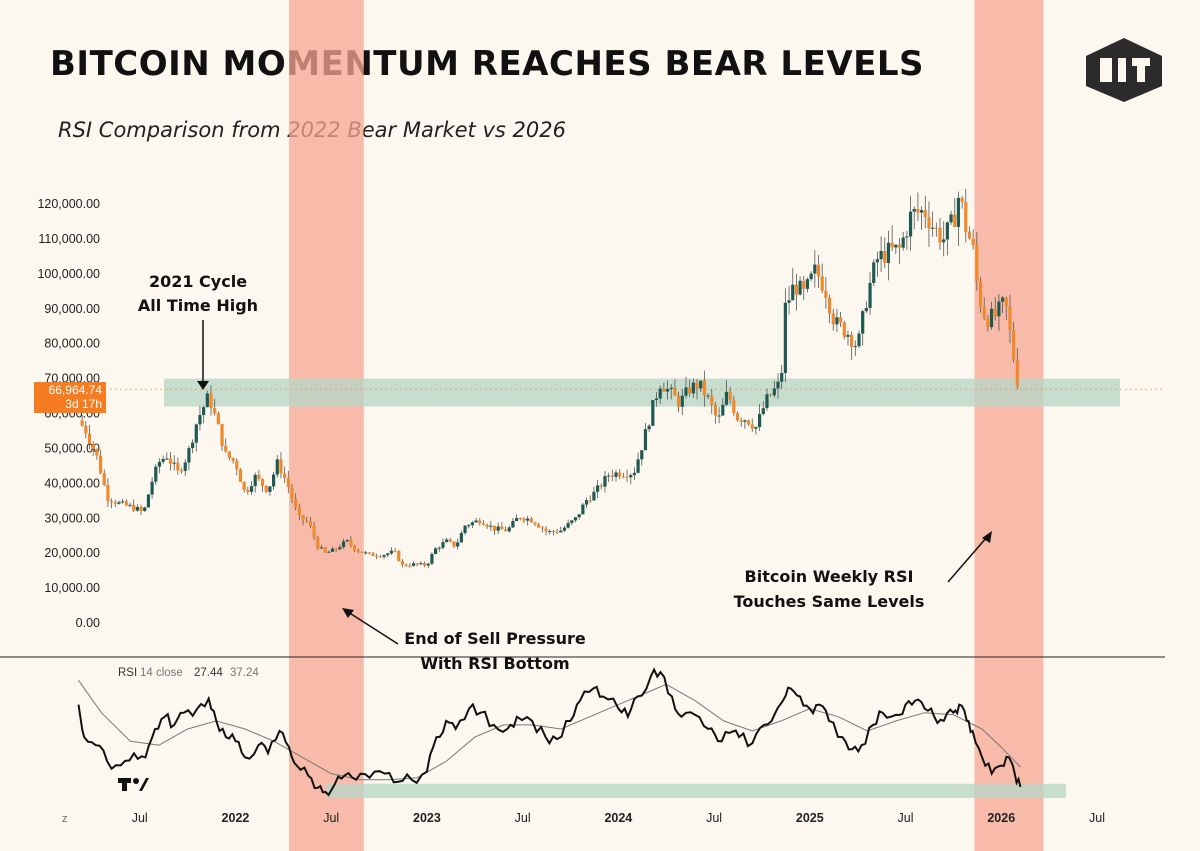 The width and height of the screenshot is (1200, 851). I want to click on rsi-legend-ma-value: 37.24, so click(244, 673).